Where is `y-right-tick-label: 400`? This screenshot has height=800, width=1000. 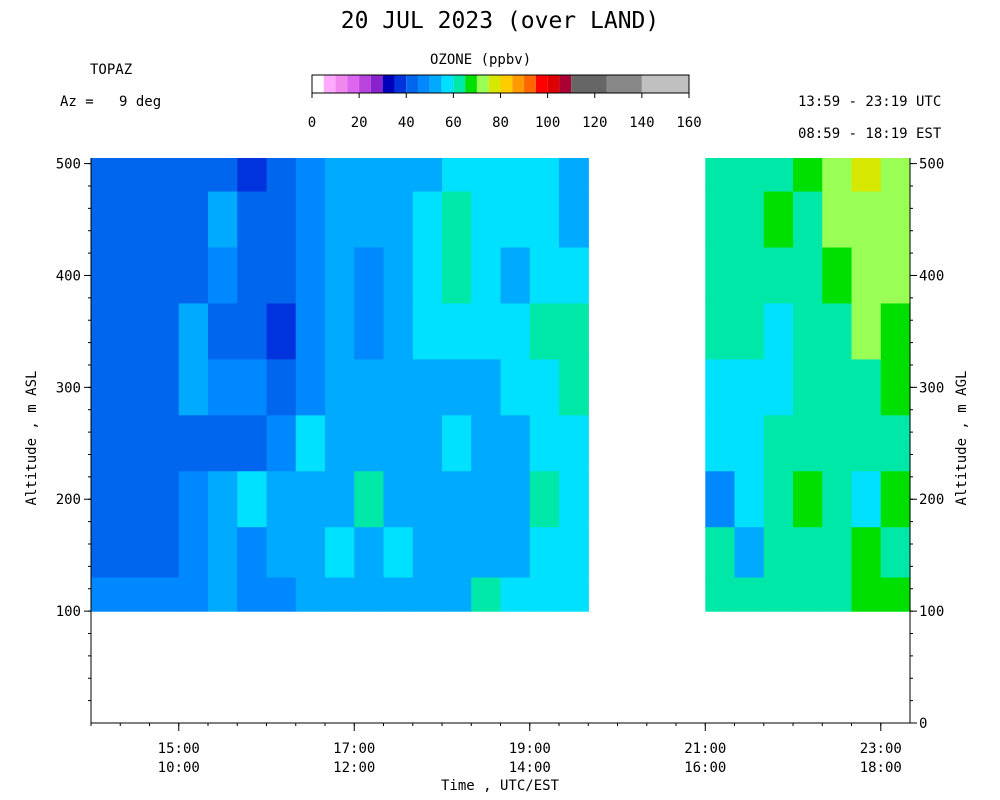 y-right-tick-label: 400 is located at coordinates (931, 276).